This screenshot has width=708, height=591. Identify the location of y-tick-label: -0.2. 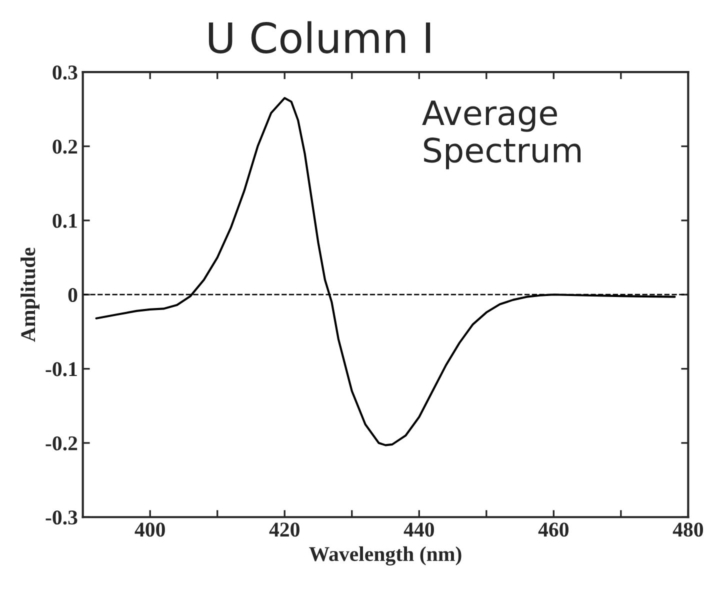
(62, 443).